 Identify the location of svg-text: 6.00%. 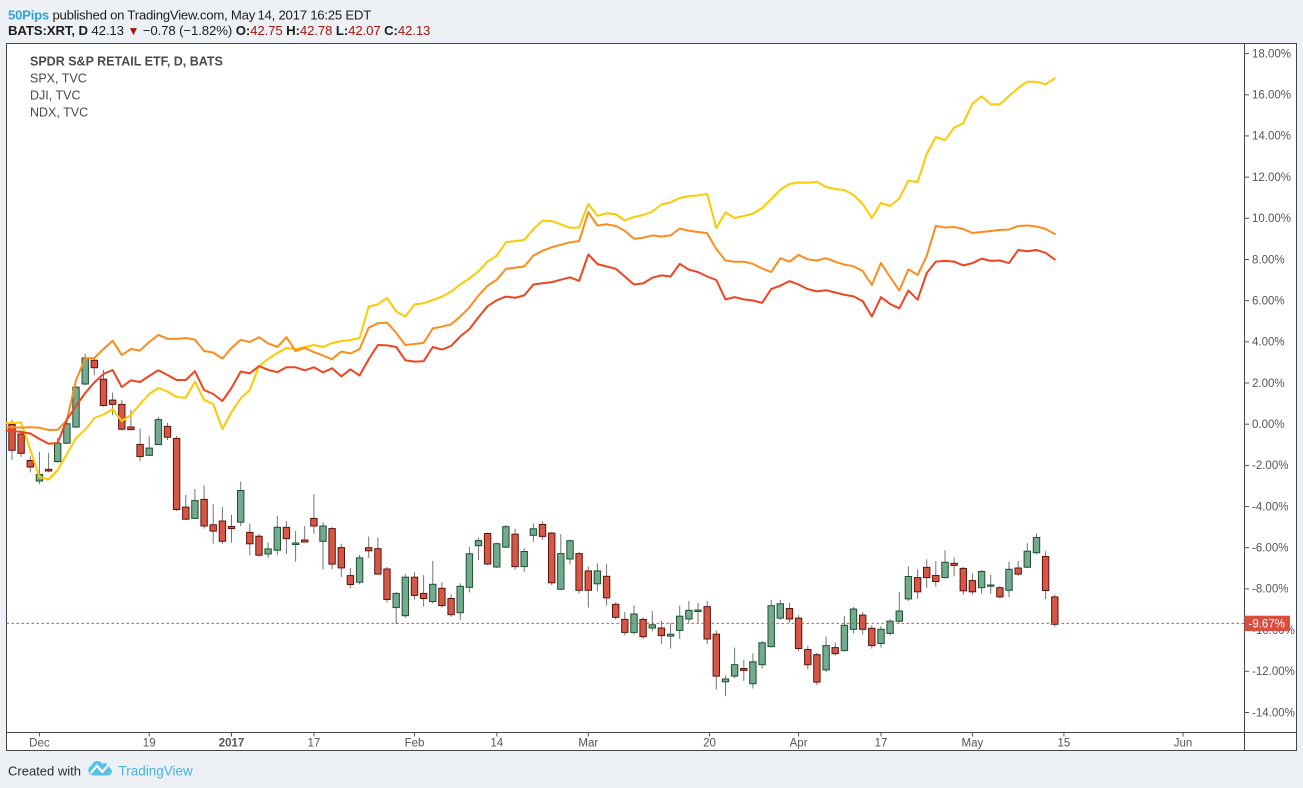
(1268, 302).